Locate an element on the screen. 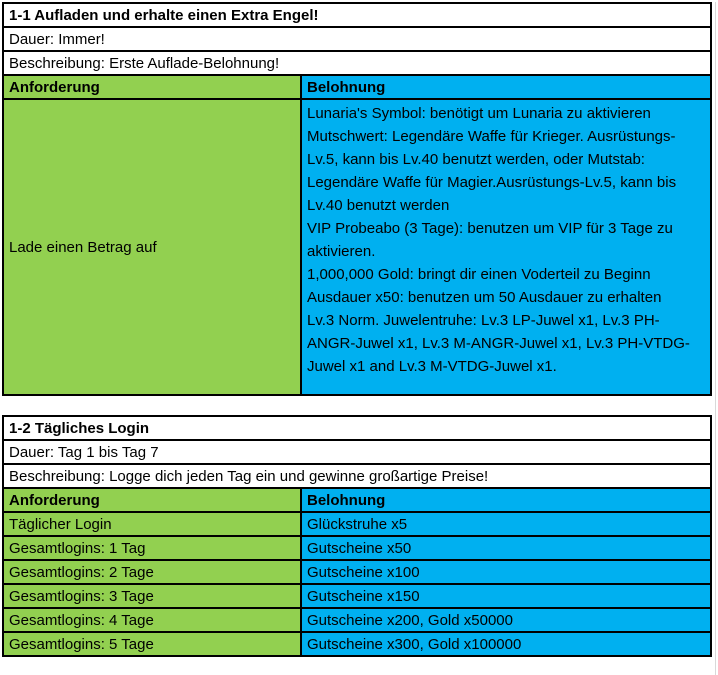  table-row: Gesamtlogins: 1 Tag Gutscheine x50 is located at coordinates (357, 548).